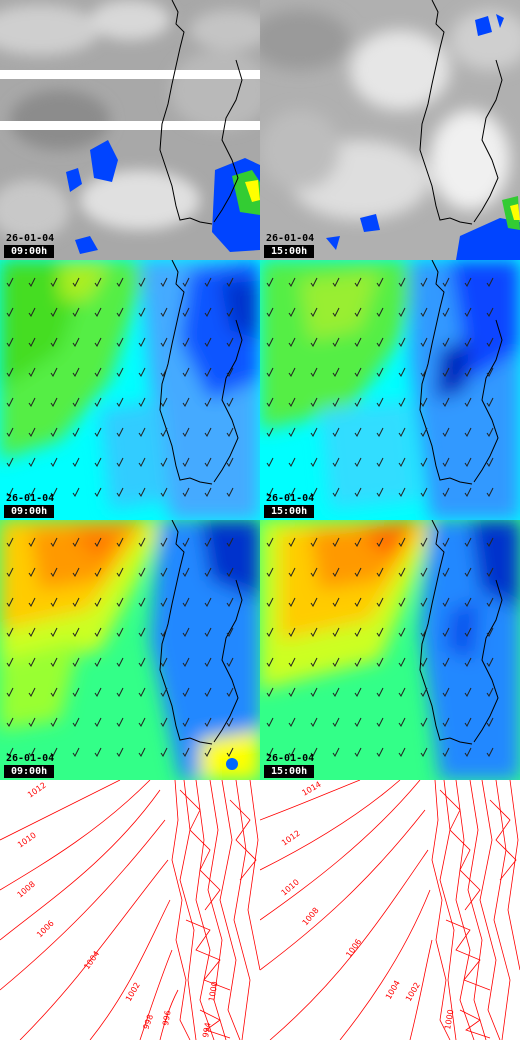  I want to click on time-label: 15:00h, so click(289, 511).